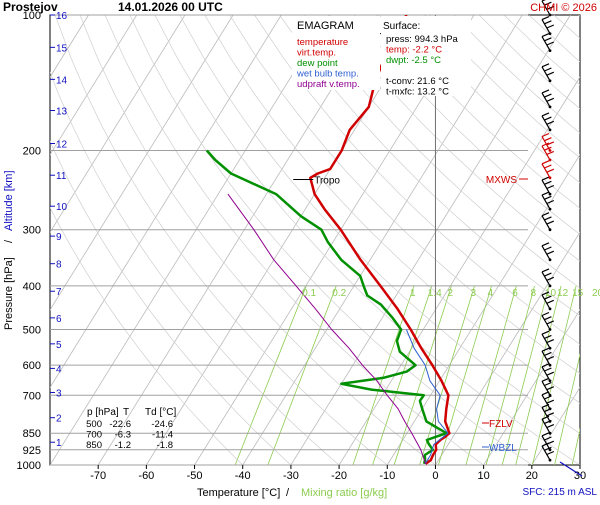  Describe the element at coordinates (317, 63) in the screenshot. I see `legend-item: dew point` at that location.